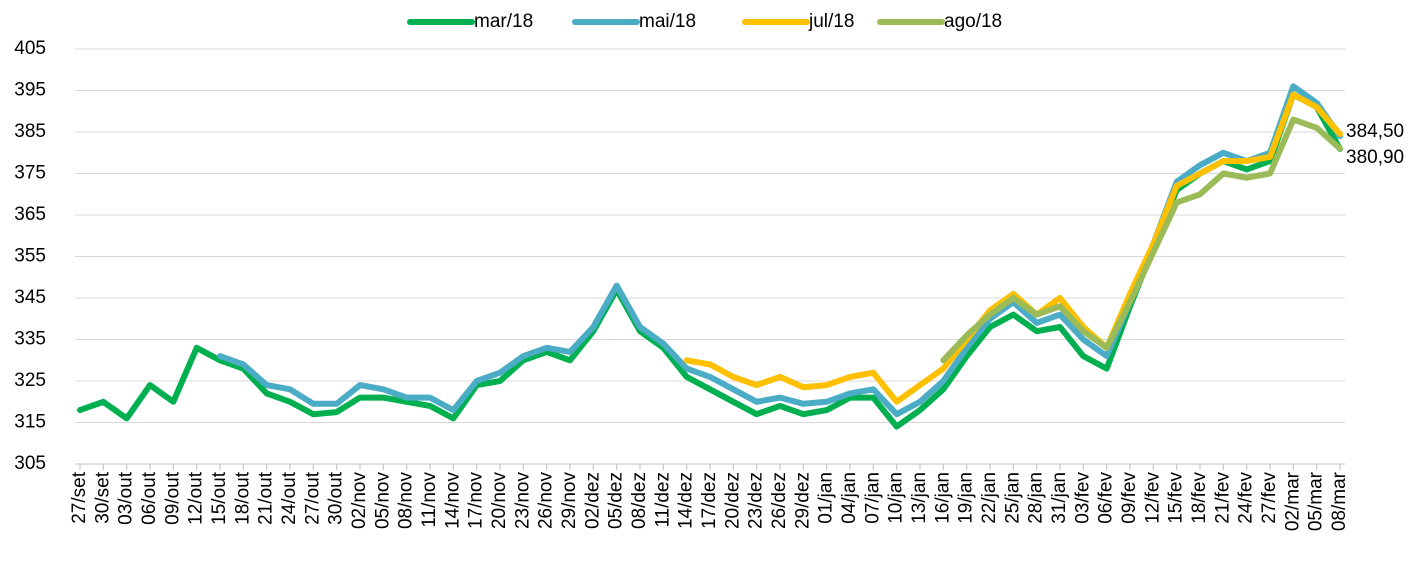 The width and height of the screenshot is (1418, 566). What do you see at coordinates (30, 380) in the screenshot?
I see `y-tick-label: 325` at bounding box center [30, 380].